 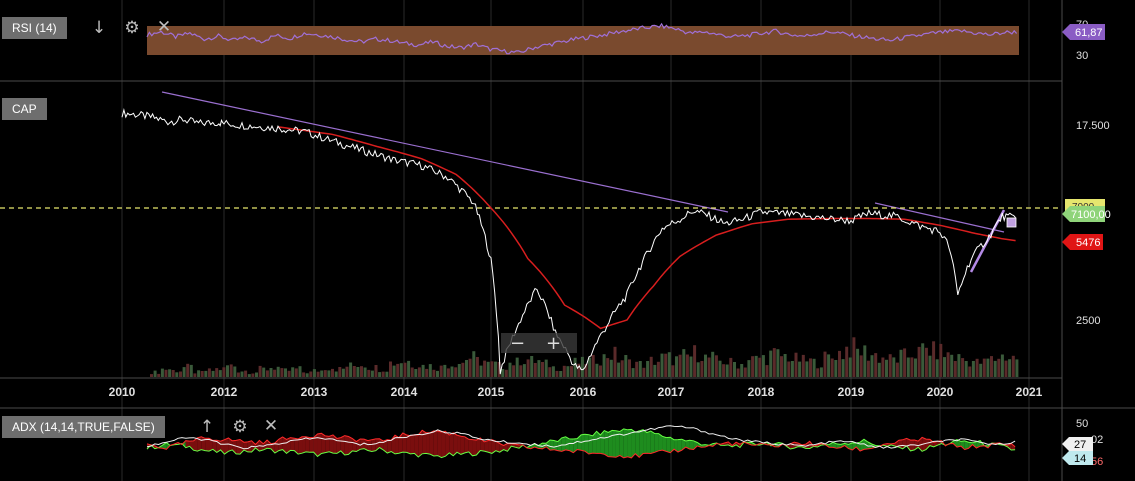 What do you see at coordinates (34, 28) in the screenshot?
I see `rsi-panel-label: RSI (14)` at bounding box center [34, 28].